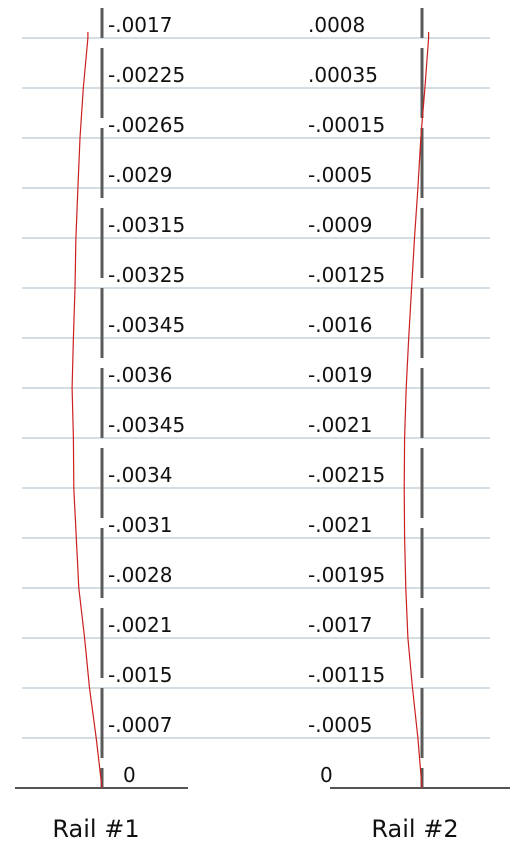  Describe the element at coordinates (140, 525) in the screenshot. I see `rail-1-deflection-value: -.0031` at that location.